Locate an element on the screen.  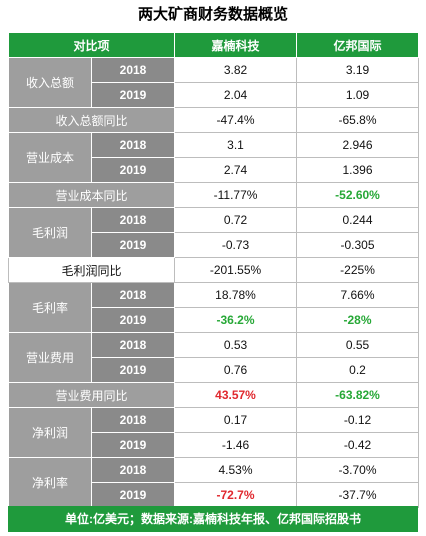
value-cell: -0.305 is located at coordinates (358, 245).